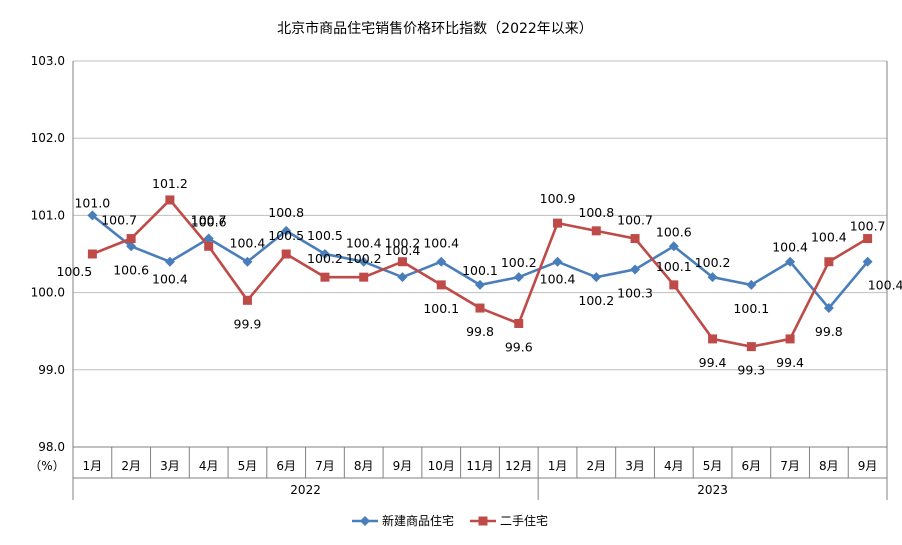 The width and height of the screenshot is (902, 545). I want to click on data-label: 101.0, so click(92, 202).